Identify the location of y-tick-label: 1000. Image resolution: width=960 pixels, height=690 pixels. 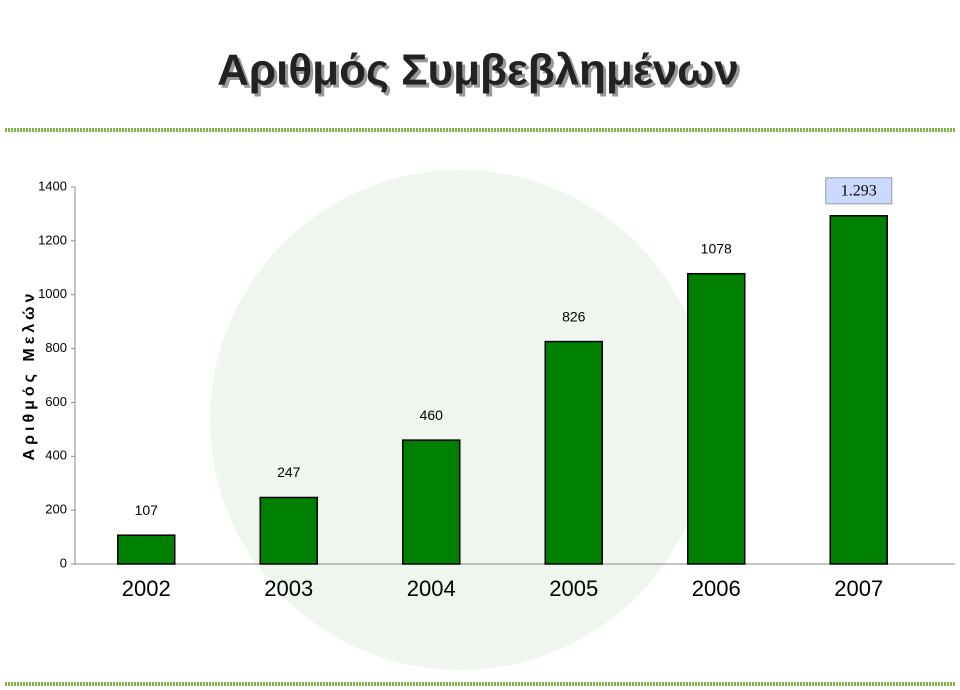
(52, 293).